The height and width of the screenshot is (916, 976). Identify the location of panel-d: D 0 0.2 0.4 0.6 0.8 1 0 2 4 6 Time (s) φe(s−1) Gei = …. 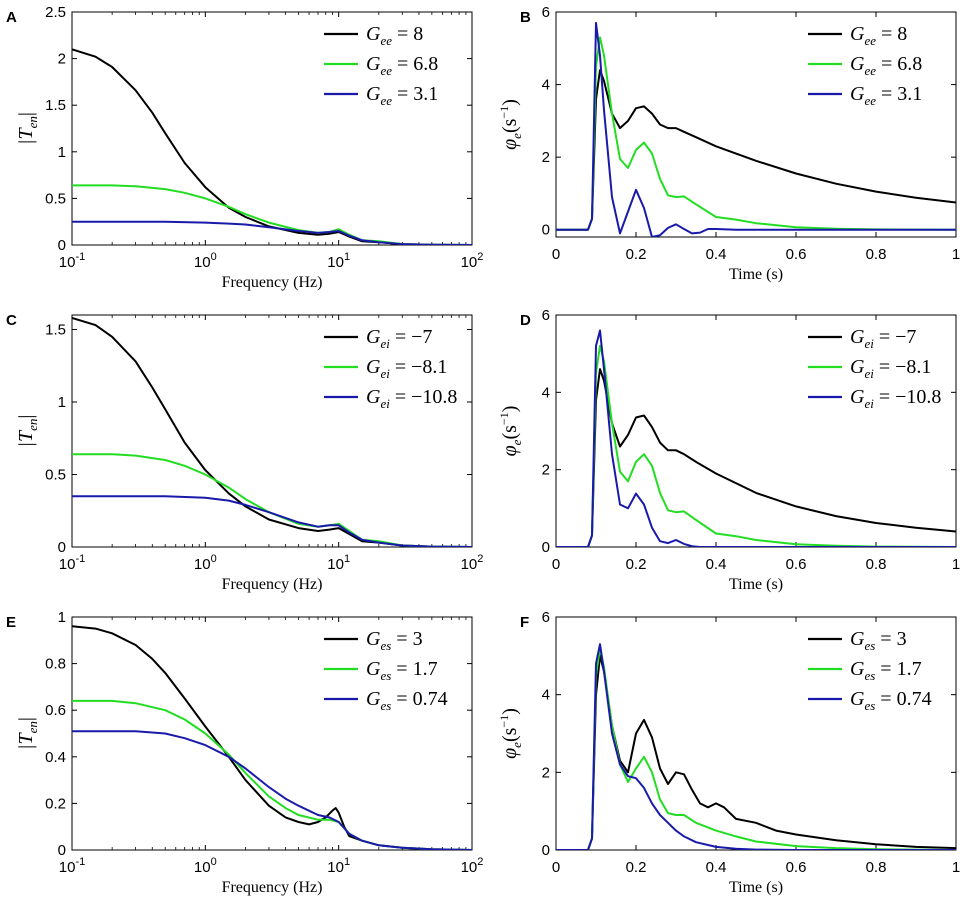
(728, 450).